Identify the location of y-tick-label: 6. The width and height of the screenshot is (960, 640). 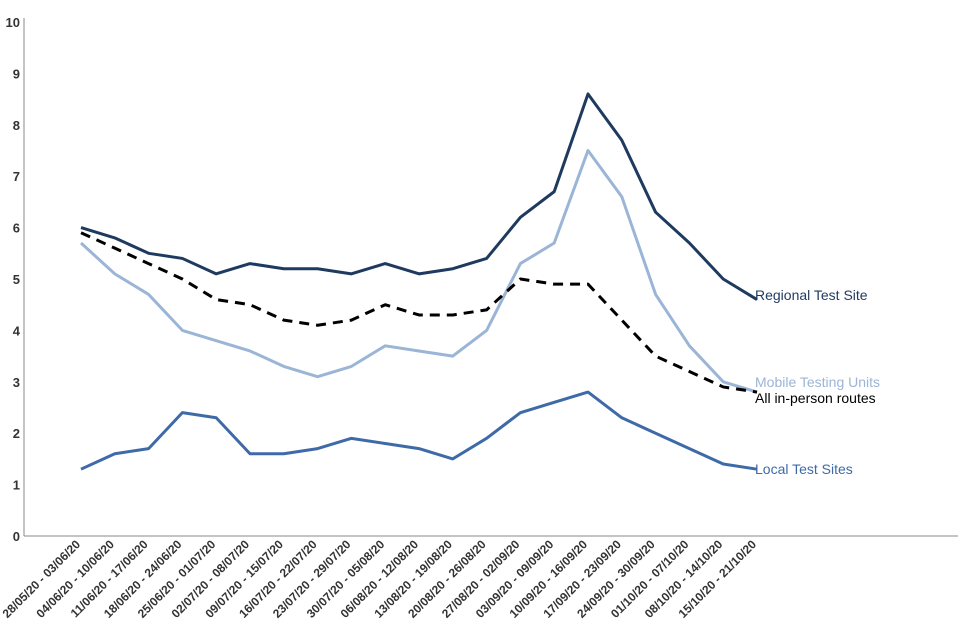
(16, 228).